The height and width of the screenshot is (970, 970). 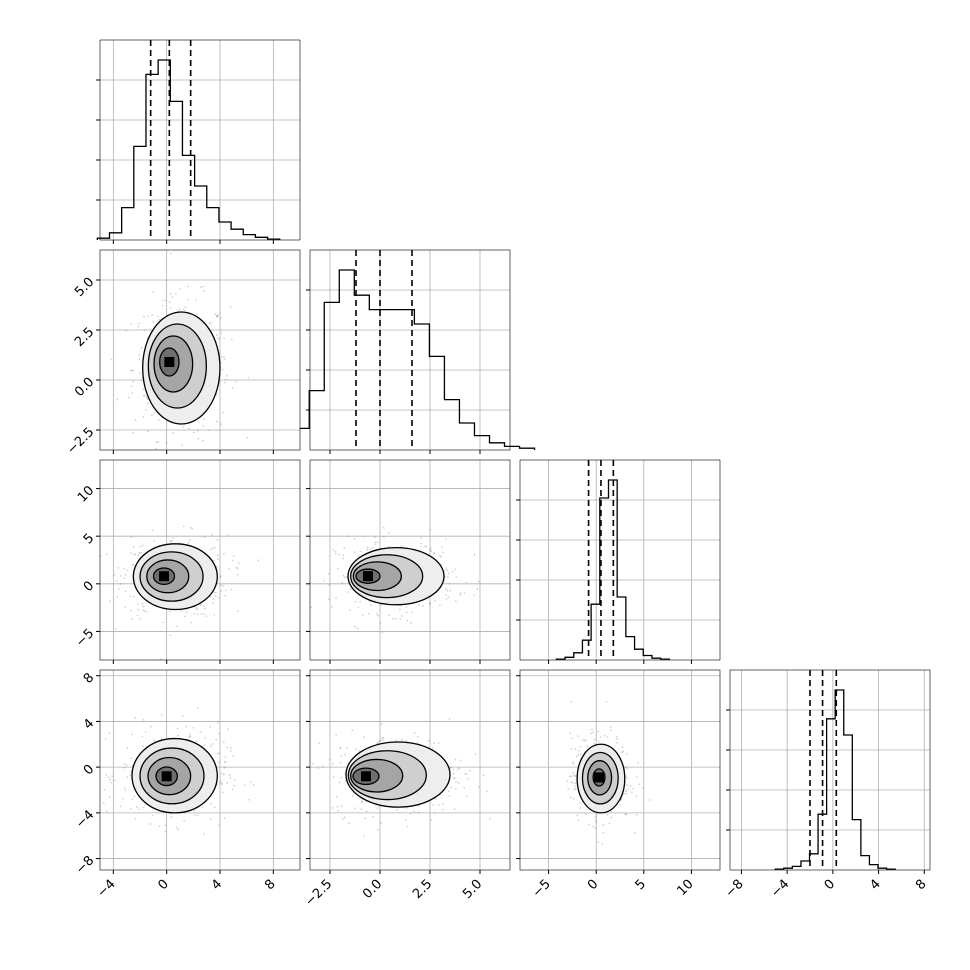 I want to click on density-peak, so click(x=368, y=576).